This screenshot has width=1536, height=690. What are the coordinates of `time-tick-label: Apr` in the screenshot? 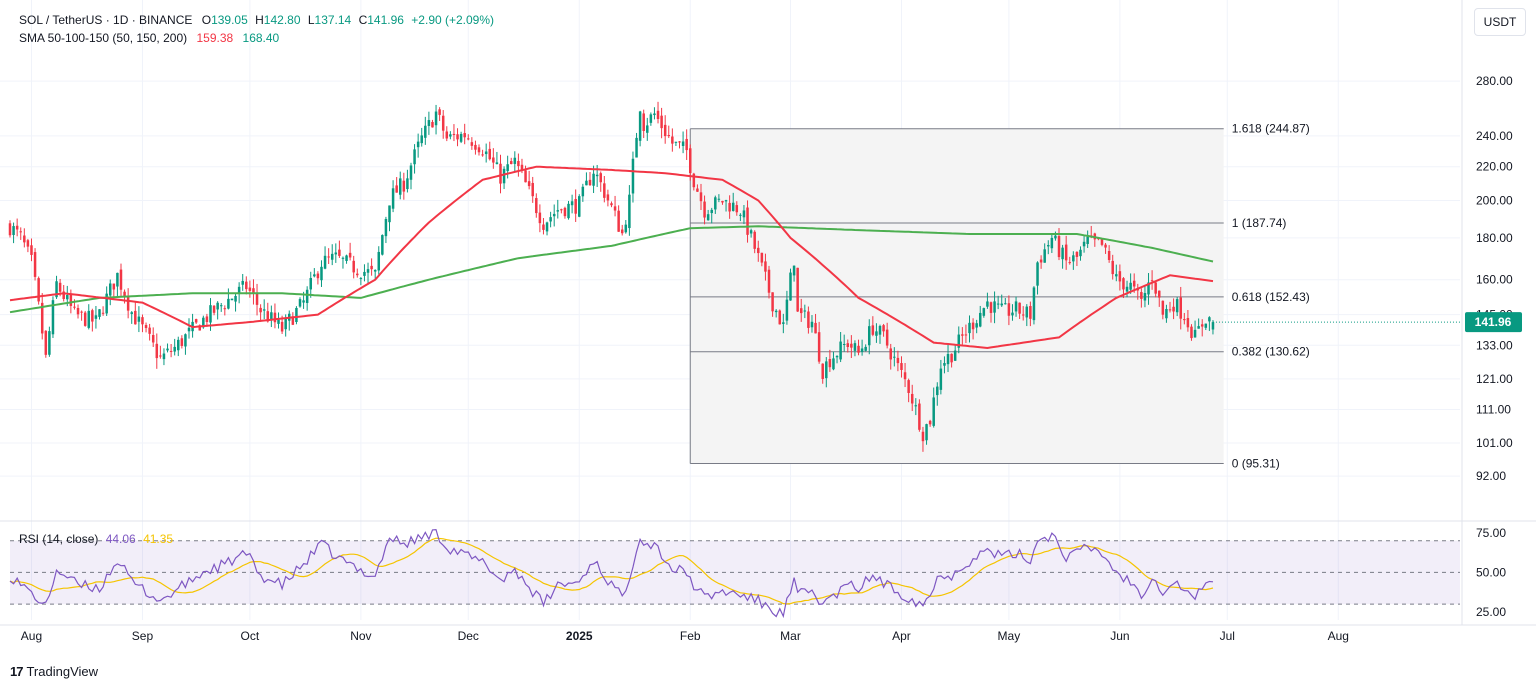 It's located at (901, 636).